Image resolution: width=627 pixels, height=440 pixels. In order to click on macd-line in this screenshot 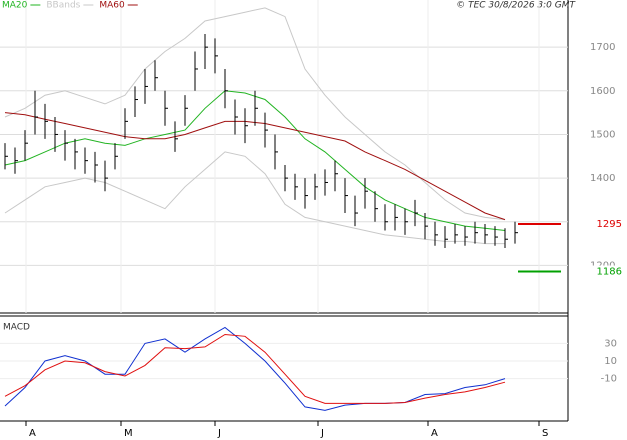, I will do `click(255, 368)`.